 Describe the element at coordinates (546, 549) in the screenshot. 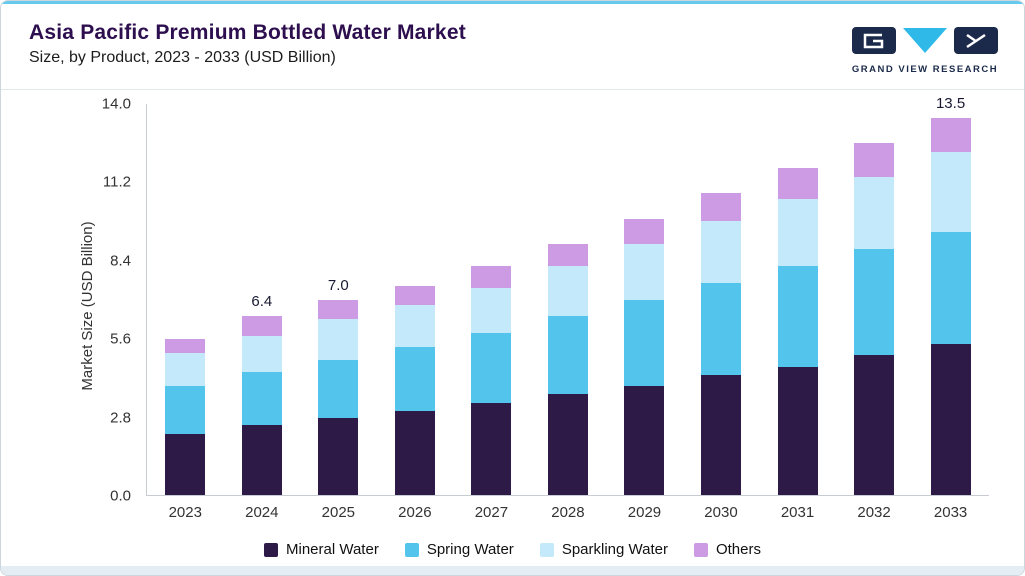

I see `legend-swatch-sparkling-water` at that location.